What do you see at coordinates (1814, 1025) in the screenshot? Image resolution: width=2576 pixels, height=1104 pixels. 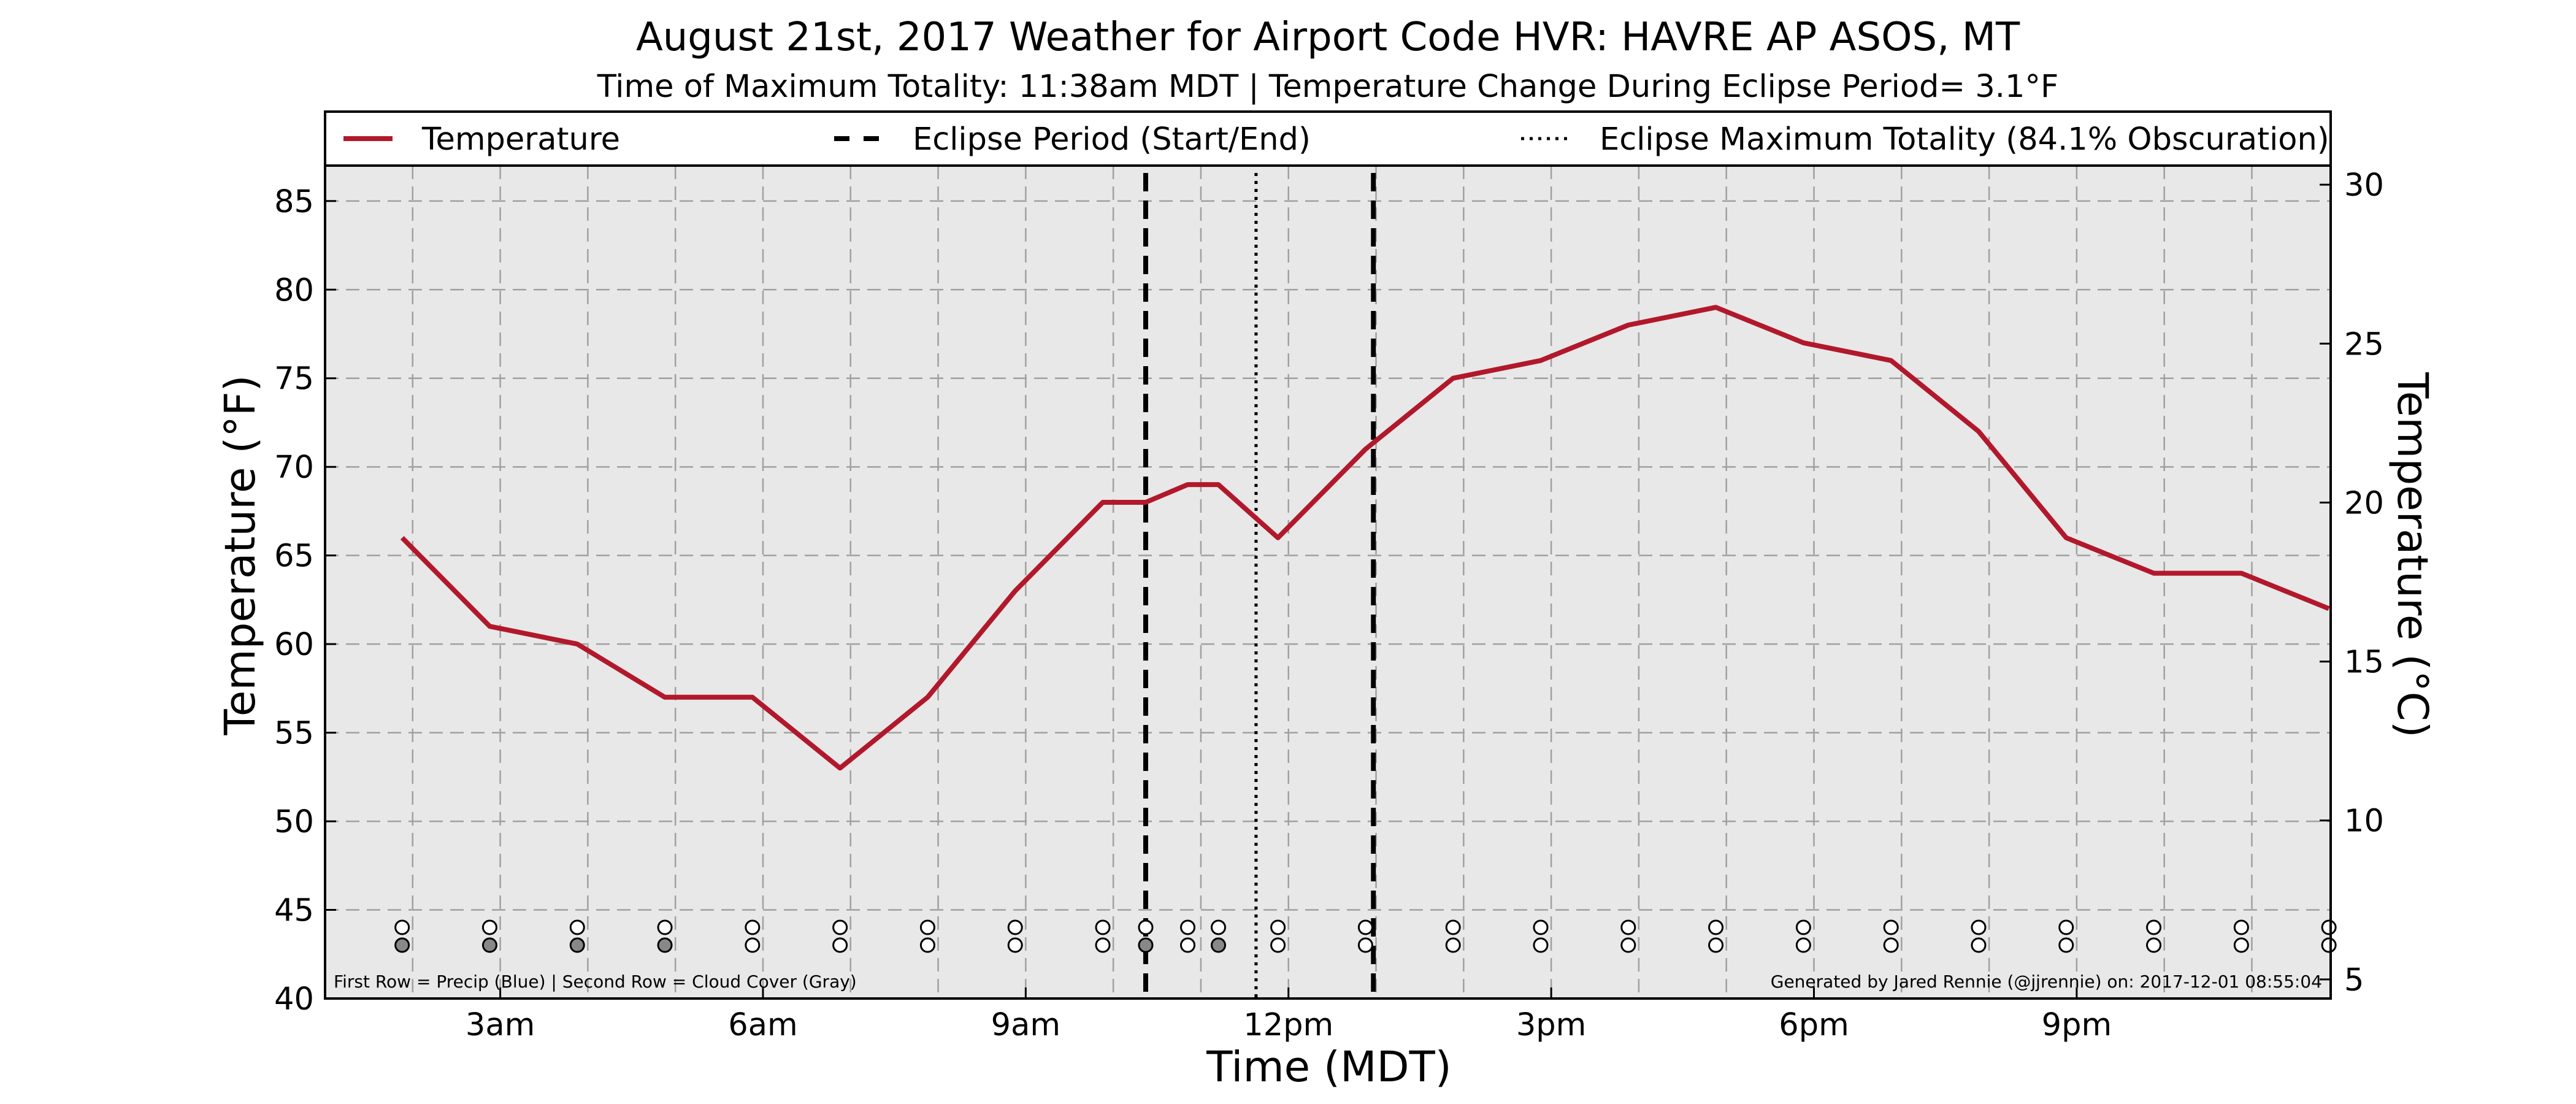 I see `x-tick-label: 6pm` at bounding box center [1814, 1025].